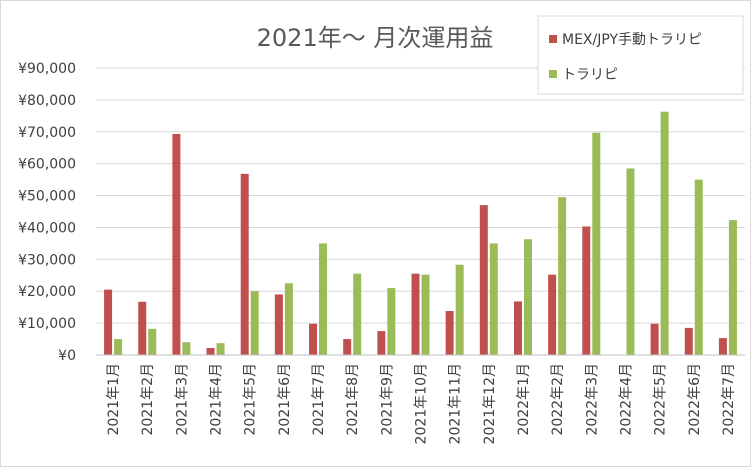  I want to click on legend-label-series-2: トラリピ, so click(590, 75).